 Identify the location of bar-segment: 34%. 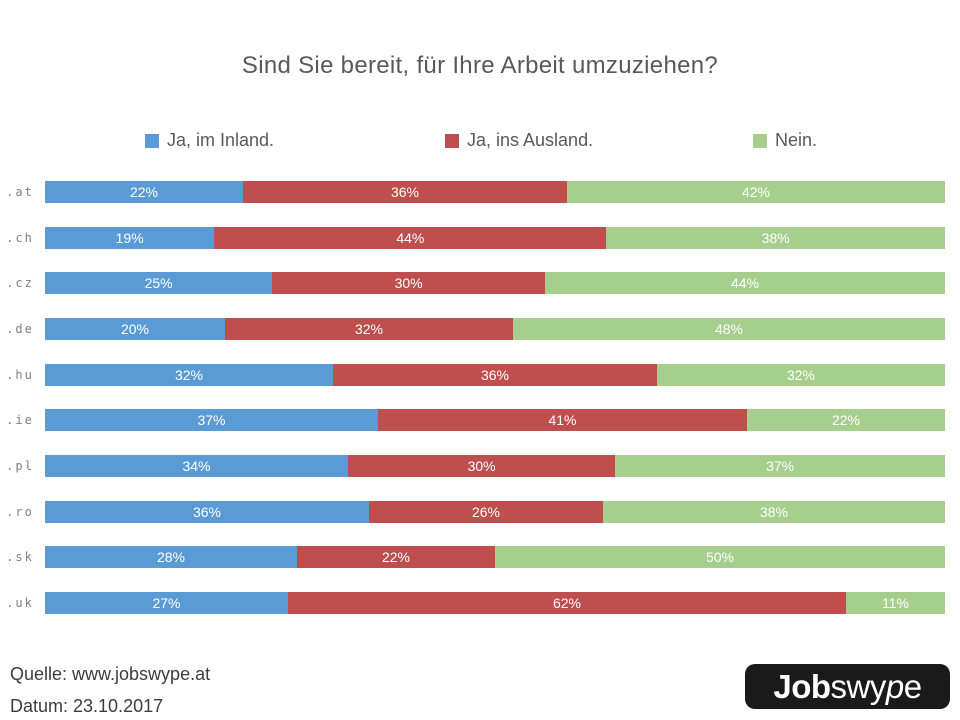
(196, 465).